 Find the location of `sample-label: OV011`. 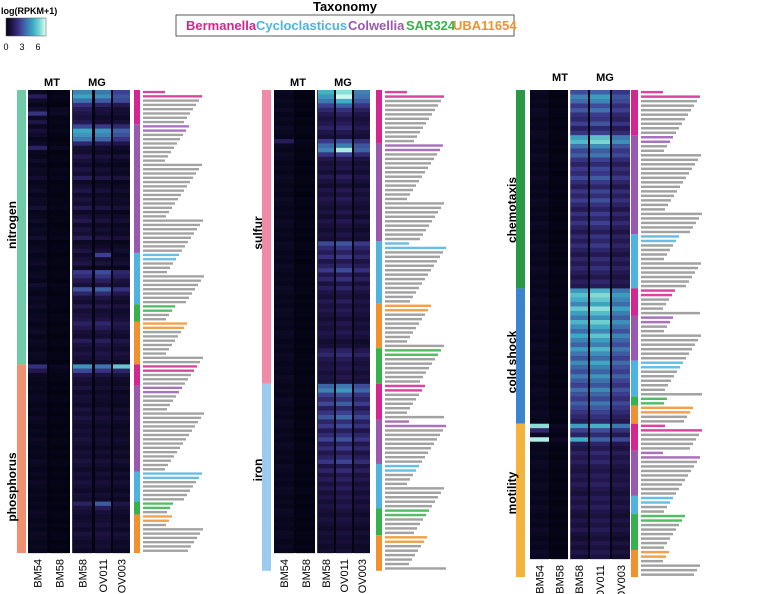

sample-label: OV011 is located at coordinates (601, 579).